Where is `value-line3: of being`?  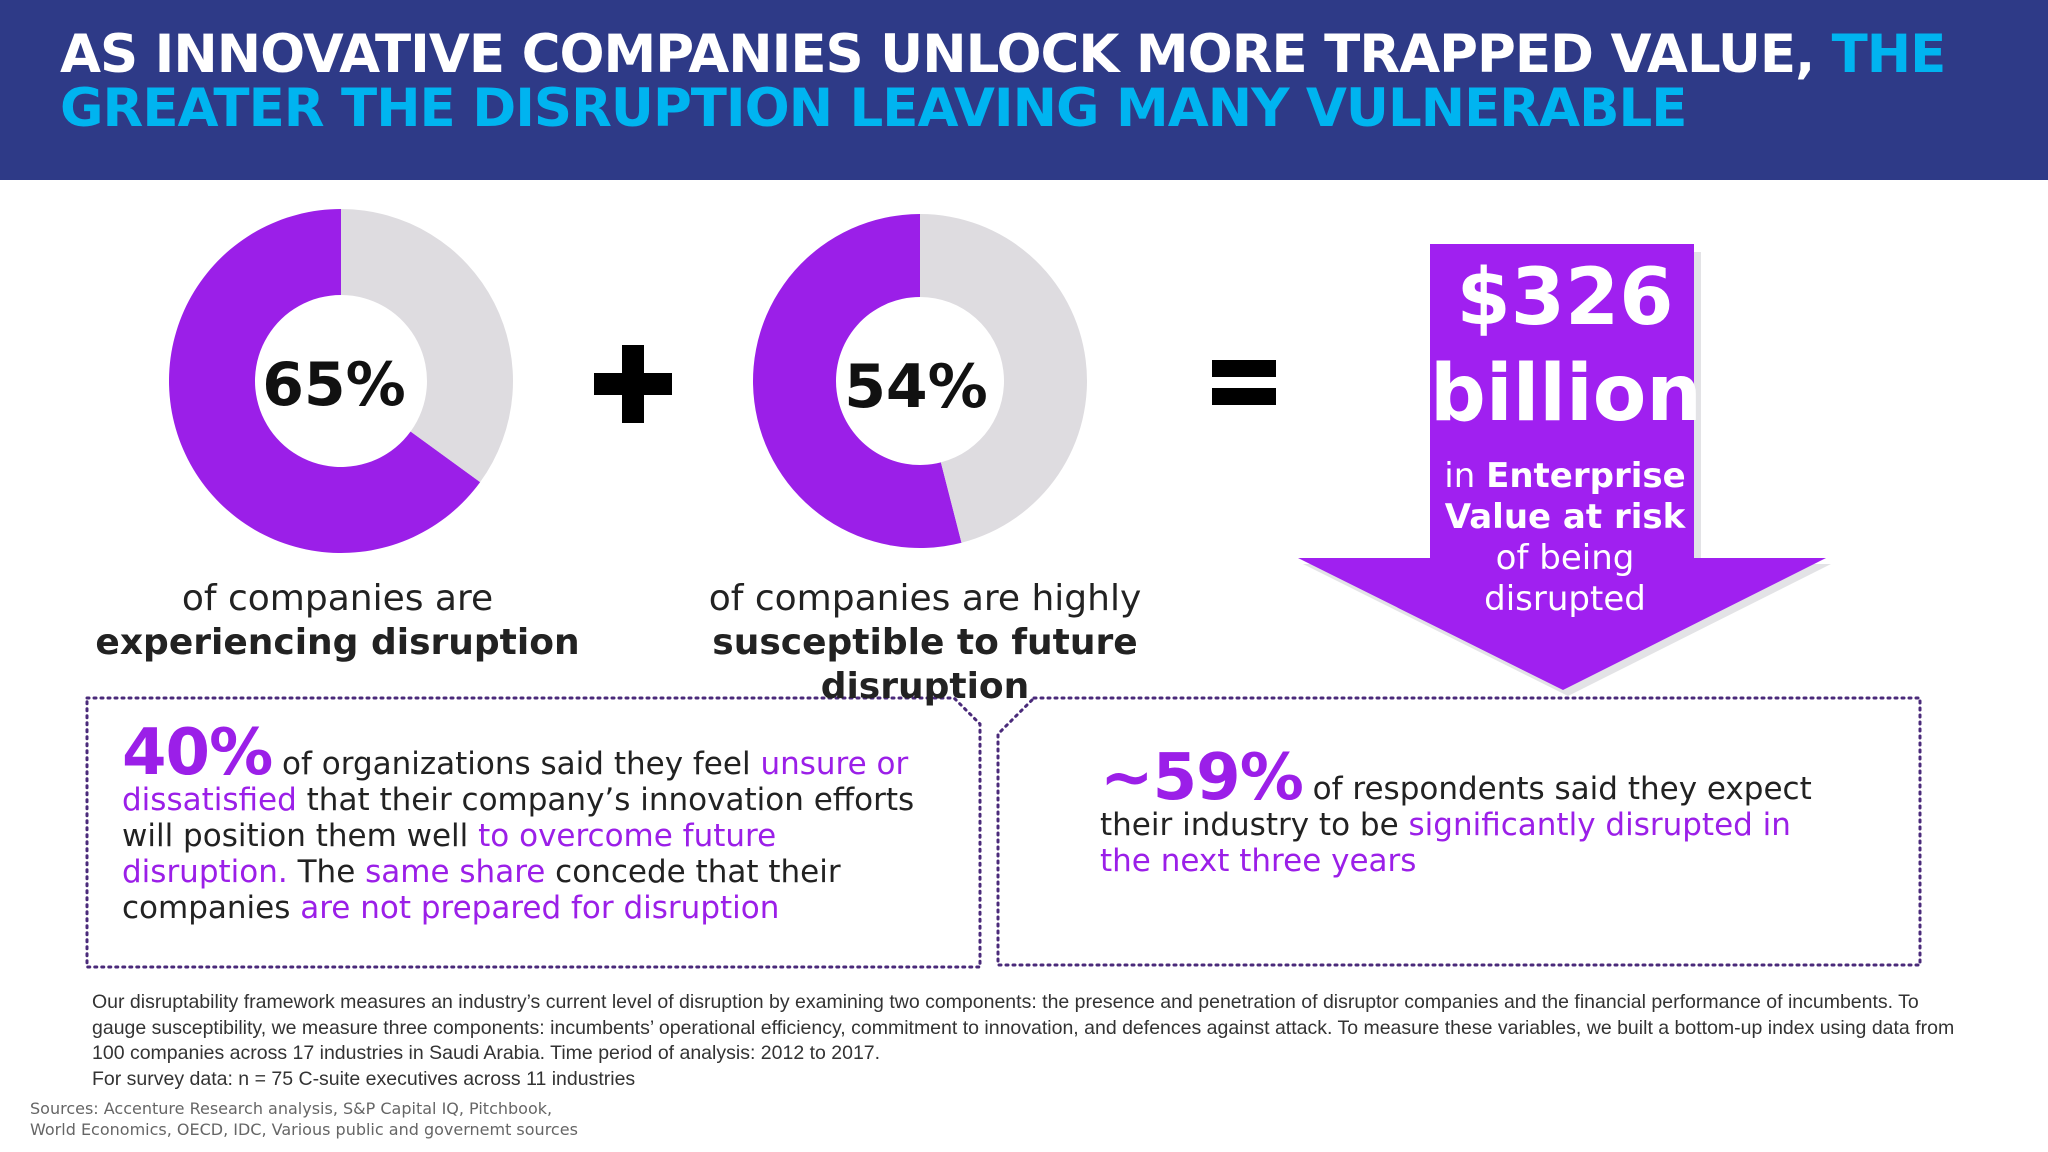 value-line3: of being is located at coordinates (1565, 558).